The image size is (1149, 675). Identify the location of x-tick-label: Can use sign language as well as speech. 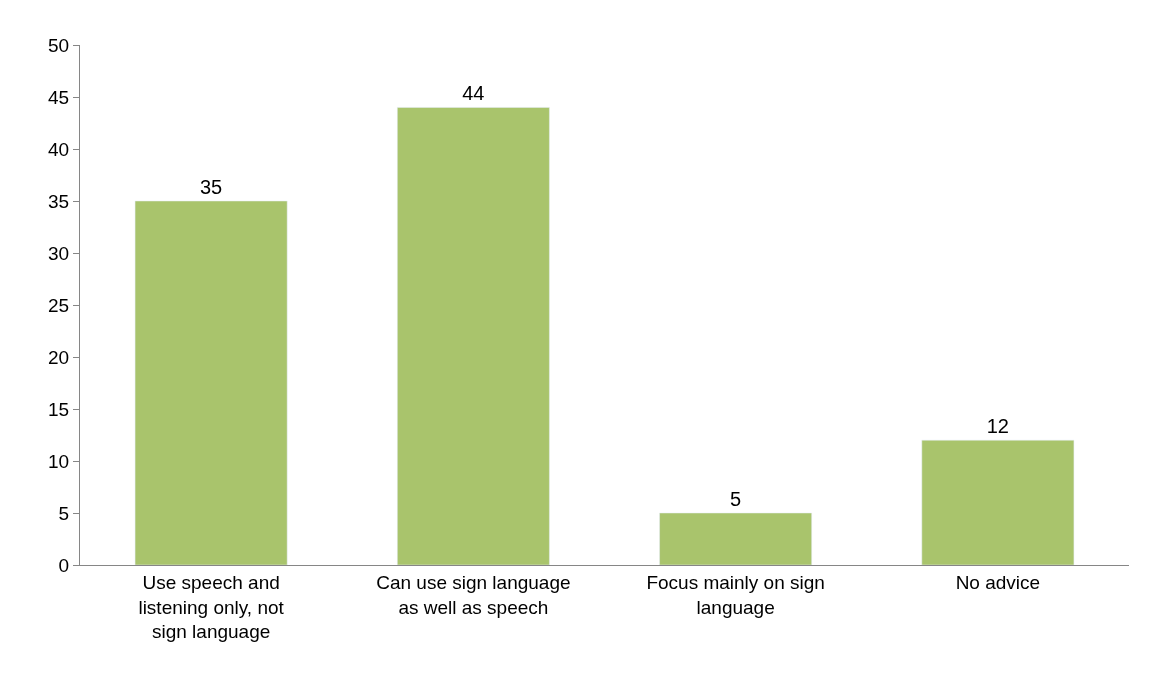
(473, 594).